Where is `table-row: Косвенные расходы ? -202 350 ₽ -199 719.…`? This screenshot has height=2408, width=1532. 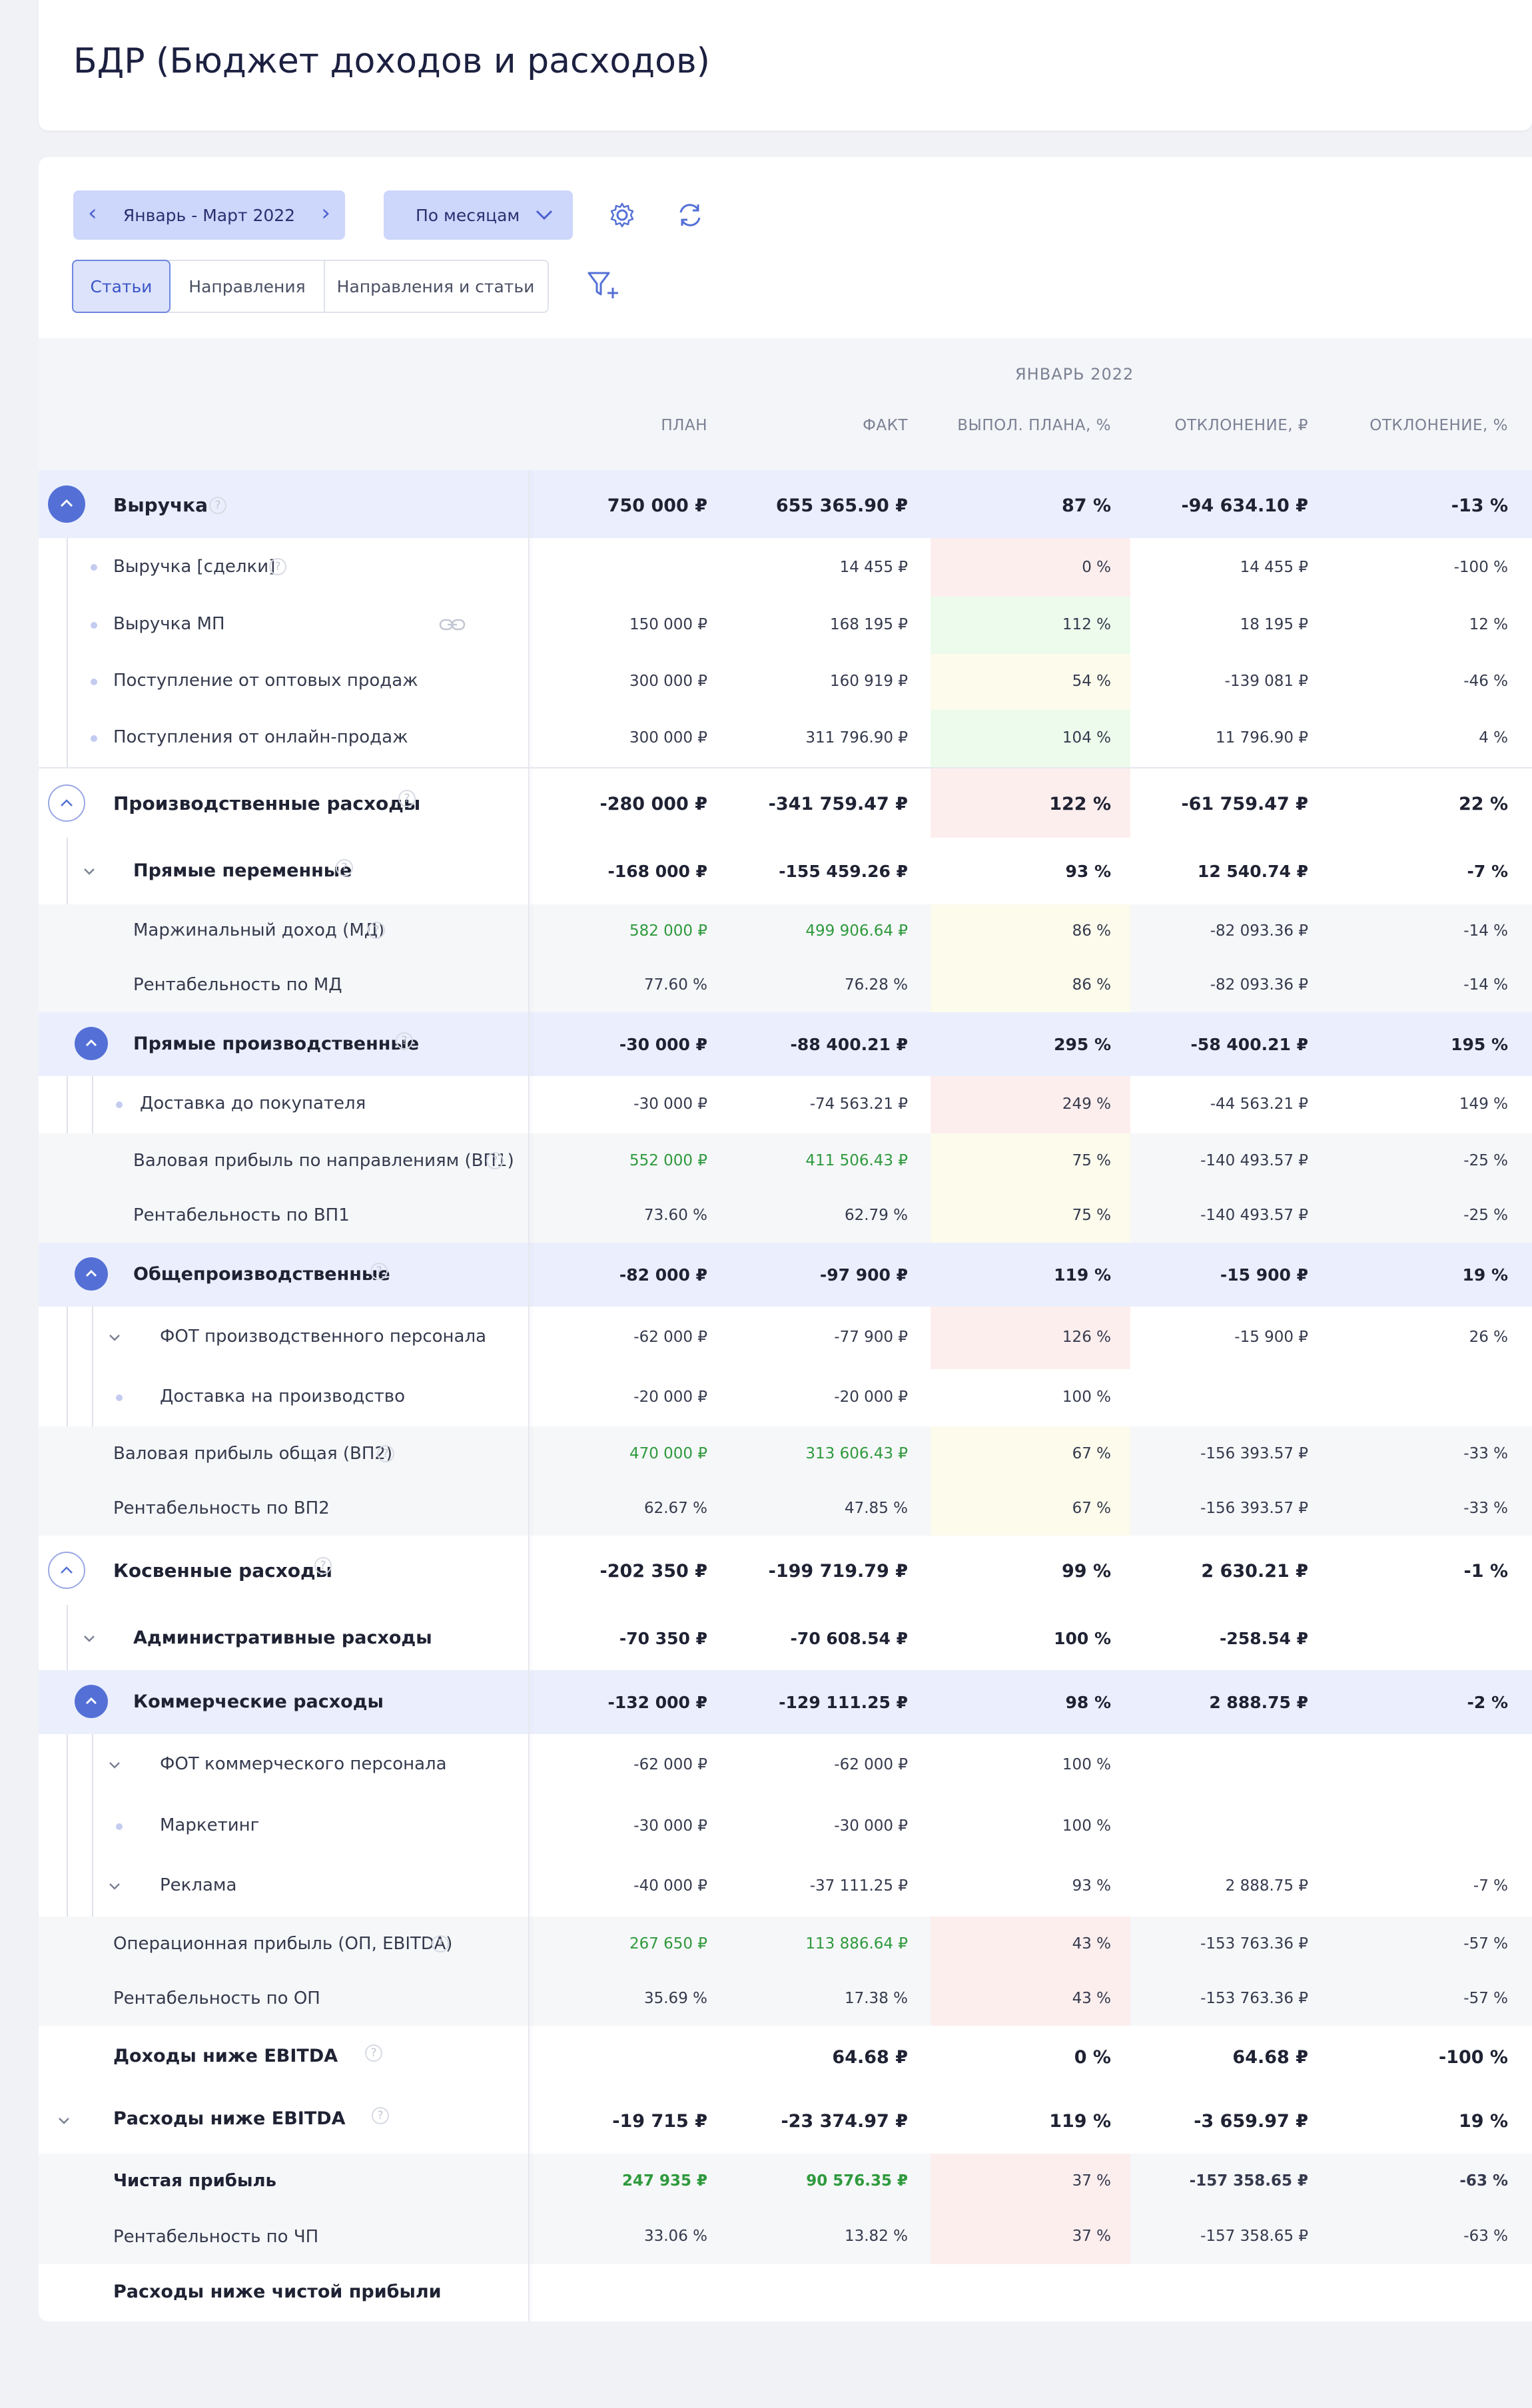 table-row: Косвенные расходы ? -202 350 ₽ -199 719.… is located at coordinates (785, 1570).